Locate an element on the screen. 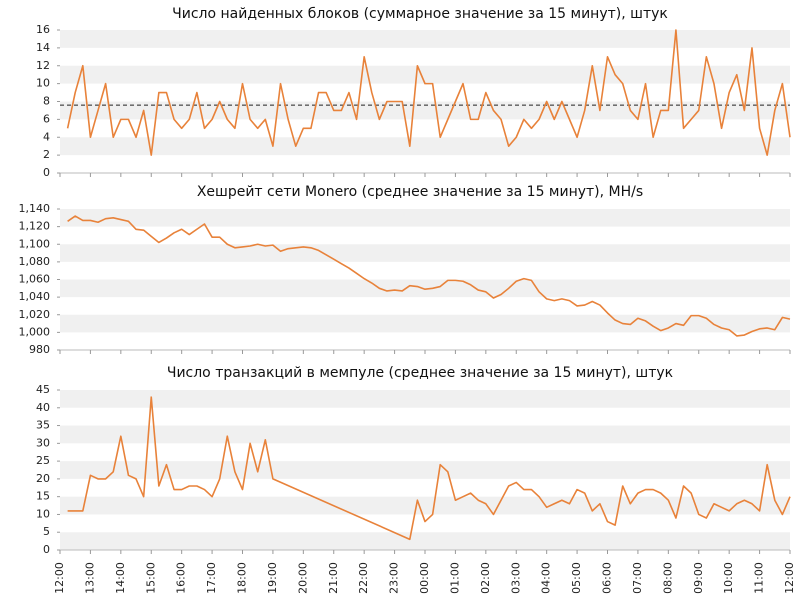 This screenshot has height=600, width=800. y-tick-label: 1,140 is located at coordinates (35, 208).